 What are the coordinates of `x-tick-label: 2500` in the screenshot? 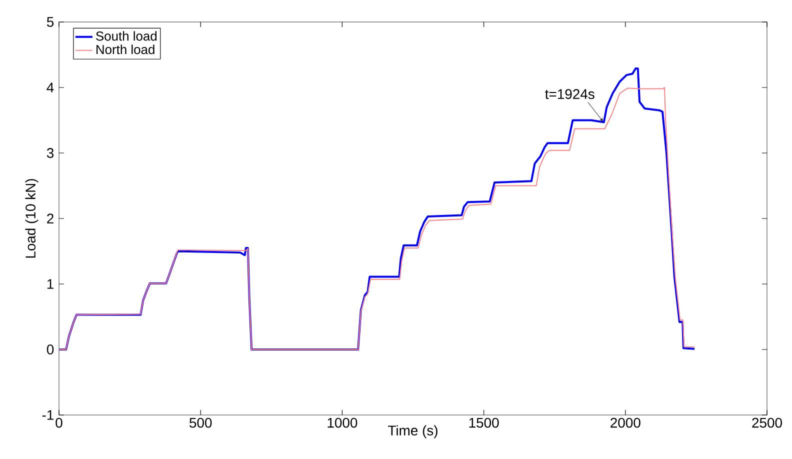 It's located at (767, 423).